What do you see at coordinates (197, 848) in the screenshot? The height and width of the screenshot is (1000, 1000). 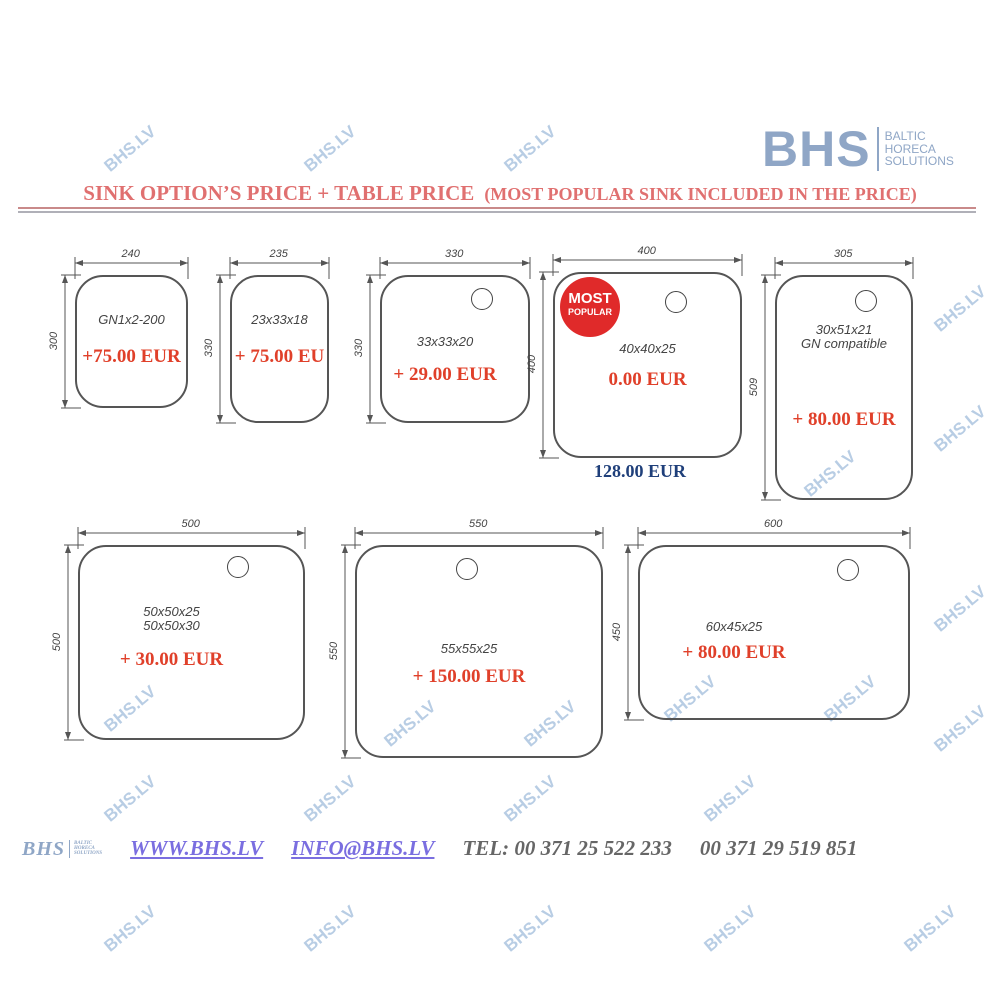 I see `website-link: WWW.BHS.LV` at bounding box center [197, 848].